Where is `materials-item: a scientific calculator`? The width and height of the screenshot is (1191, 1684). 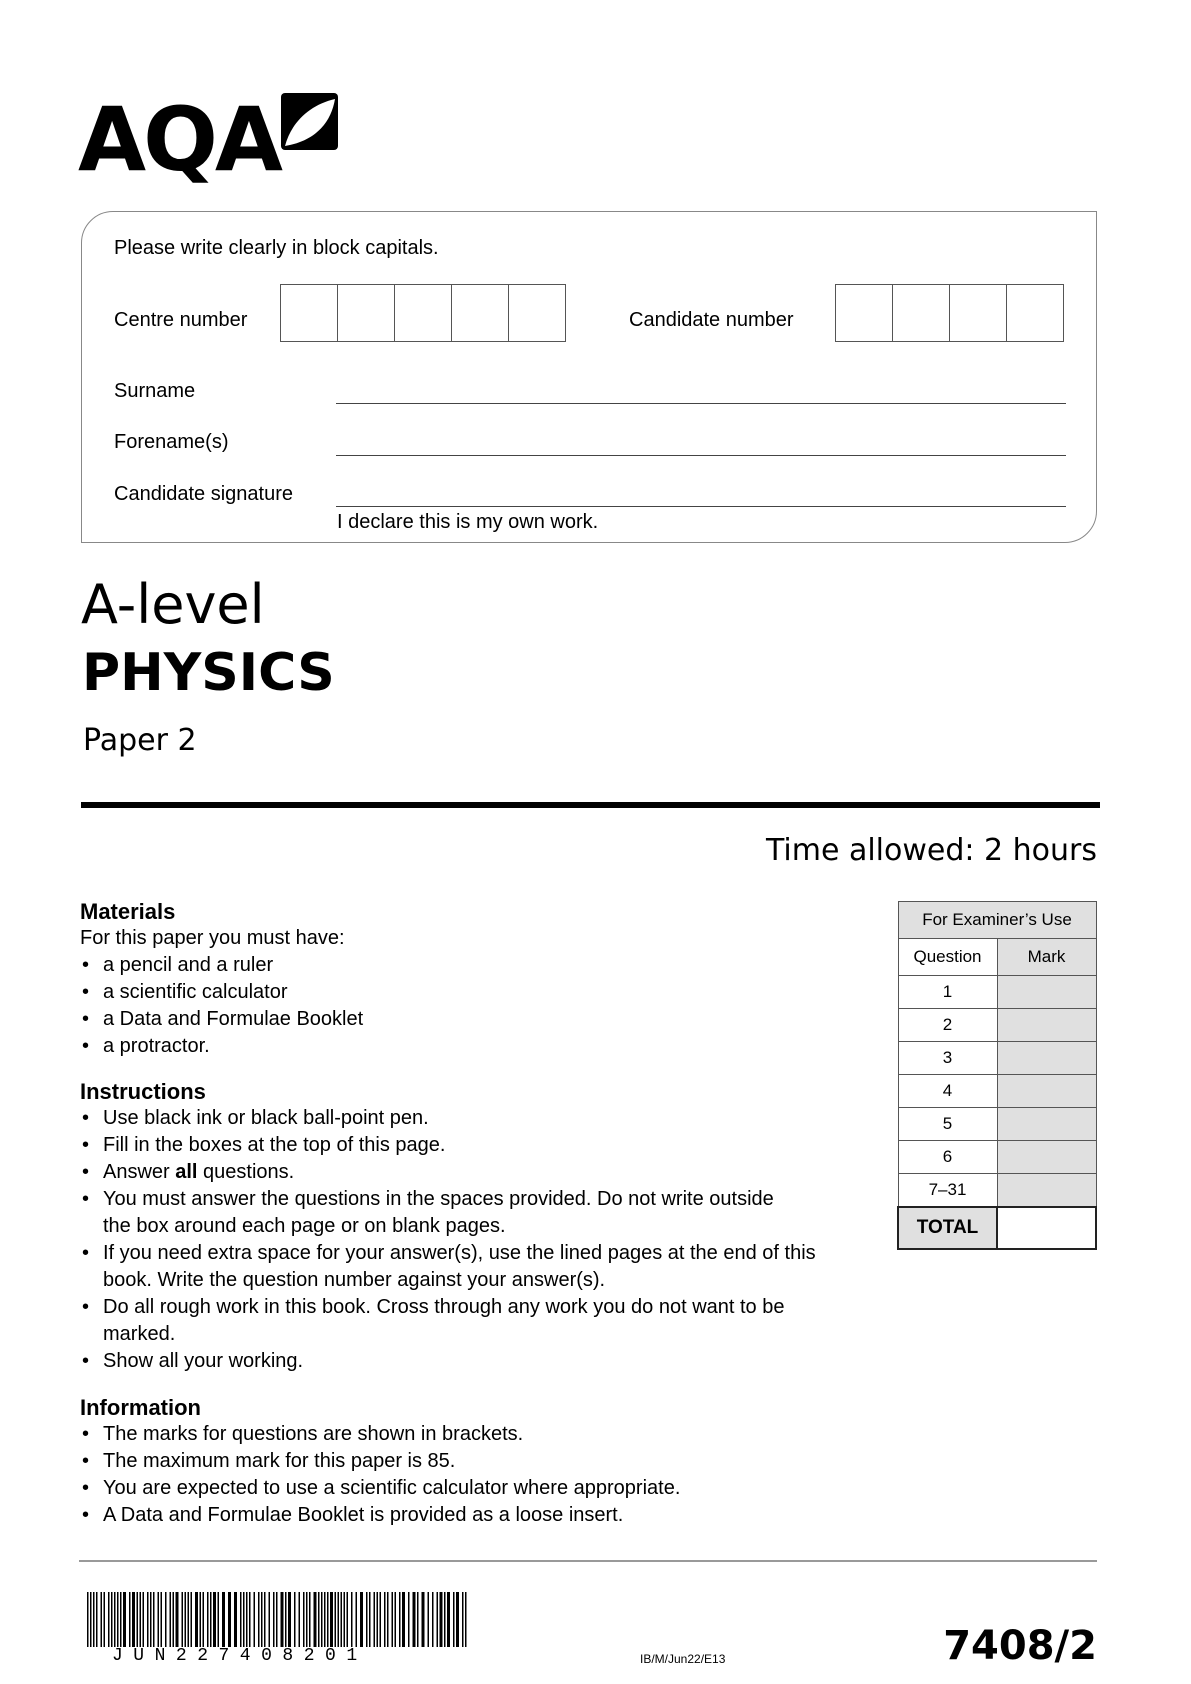
materials-item: a scientific calculator is located at coordinates (480, 992).